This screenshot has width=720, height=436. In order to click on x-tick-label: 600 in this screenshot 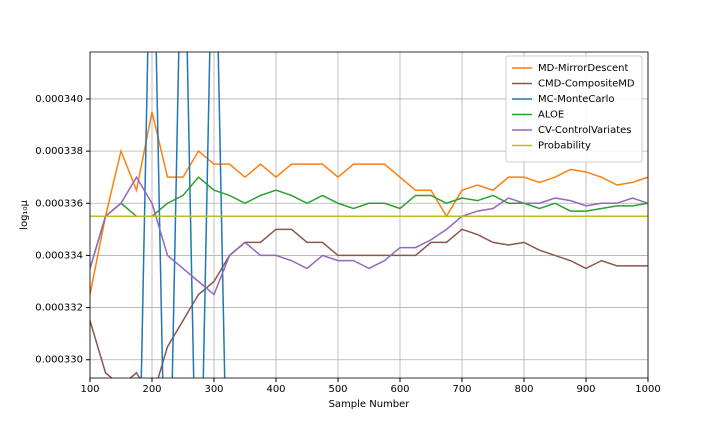, I will do `click(399, 389)`.